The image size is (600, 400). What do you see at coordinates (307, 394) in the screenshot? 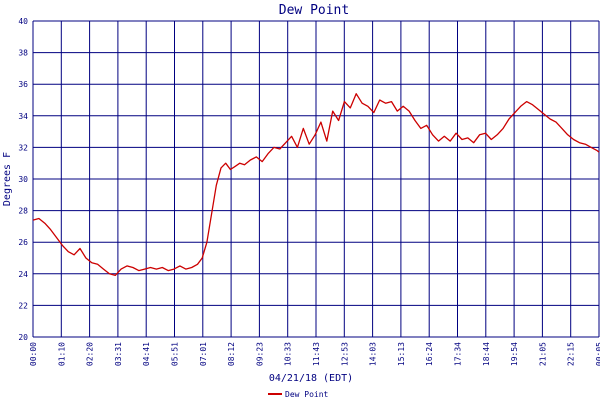
I see `legend-label: Dew Point` at bounding box center [307, 394].